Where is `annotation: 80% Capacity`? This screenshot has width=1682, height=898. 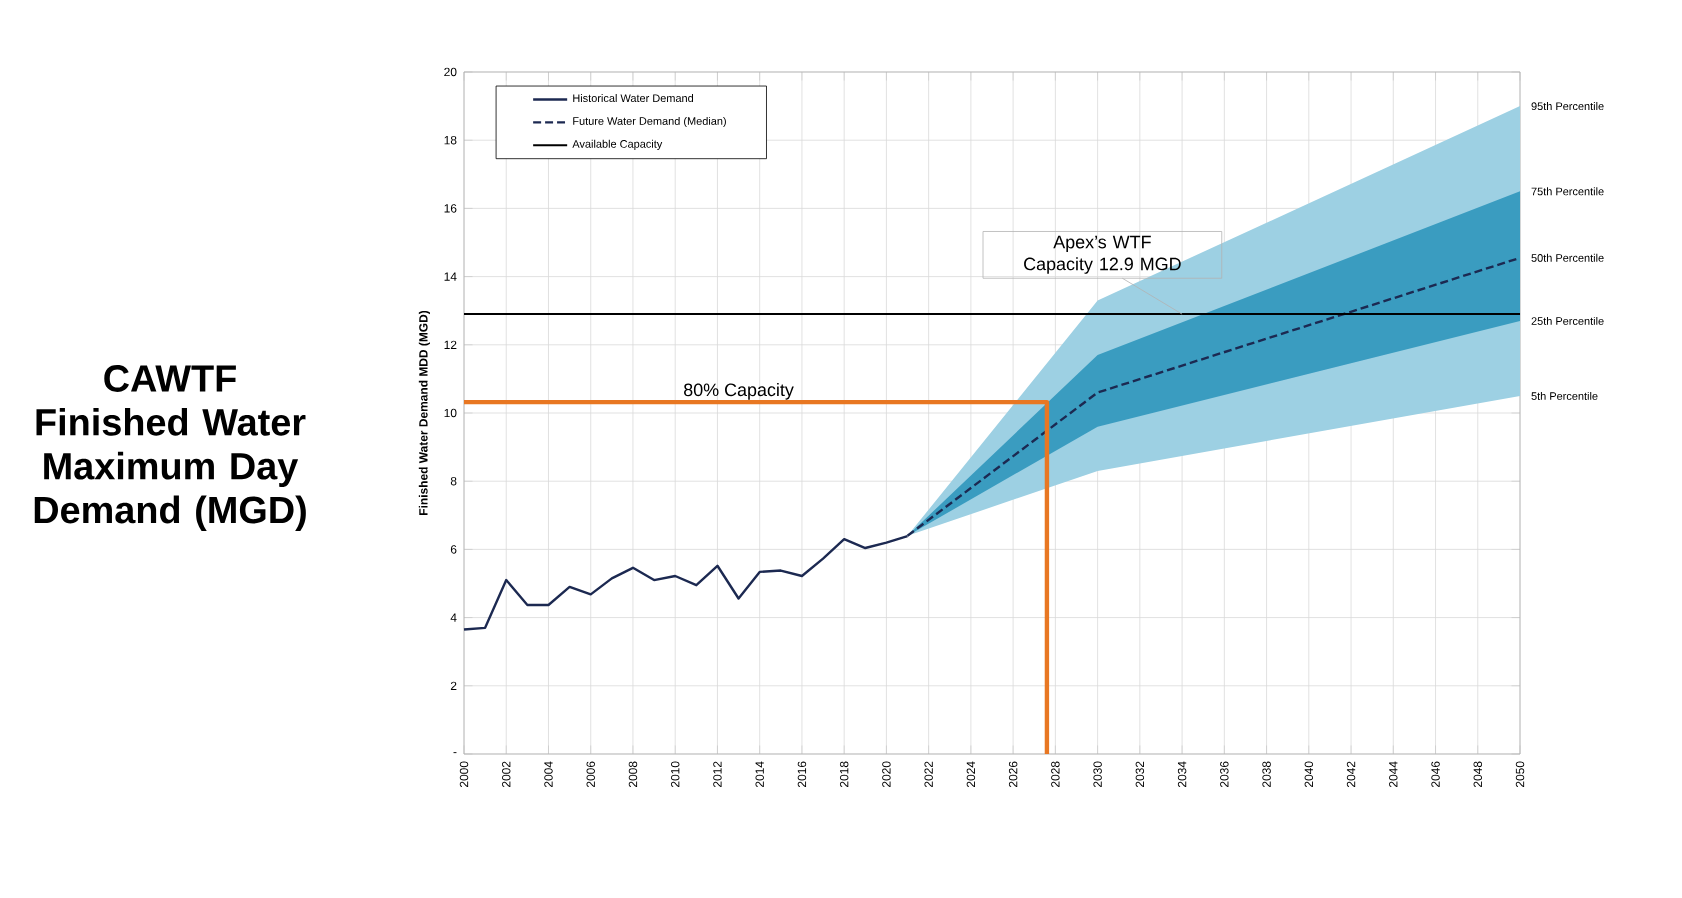
annotation: 80% Capacity is located at coordinates (739, 391).